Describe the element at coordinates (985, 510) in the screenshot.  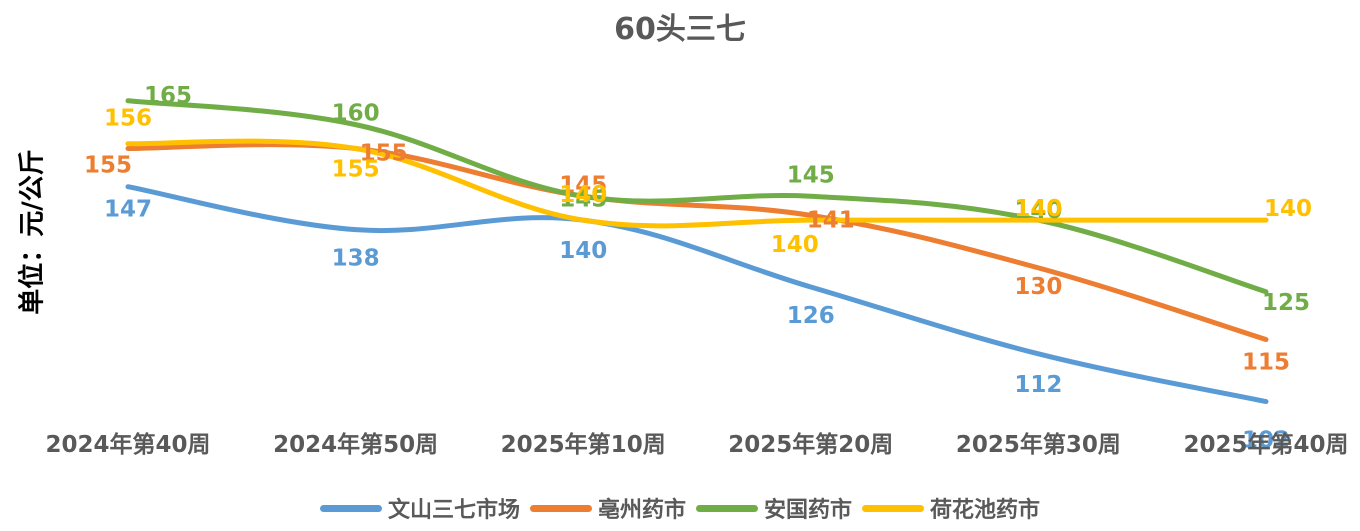
I see `legend-label: 荷花池药市` at that location.